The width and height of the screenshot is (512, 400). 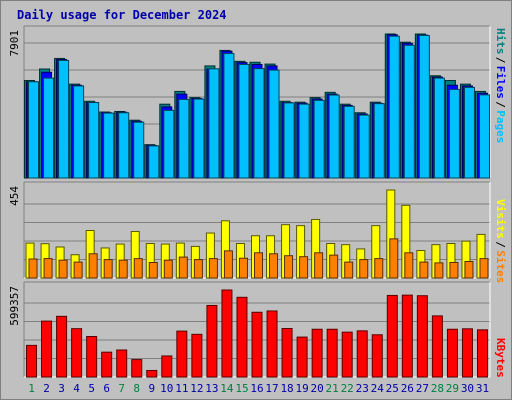 I want to click on y-tick-label: 599357, so click(x=14, y=306).